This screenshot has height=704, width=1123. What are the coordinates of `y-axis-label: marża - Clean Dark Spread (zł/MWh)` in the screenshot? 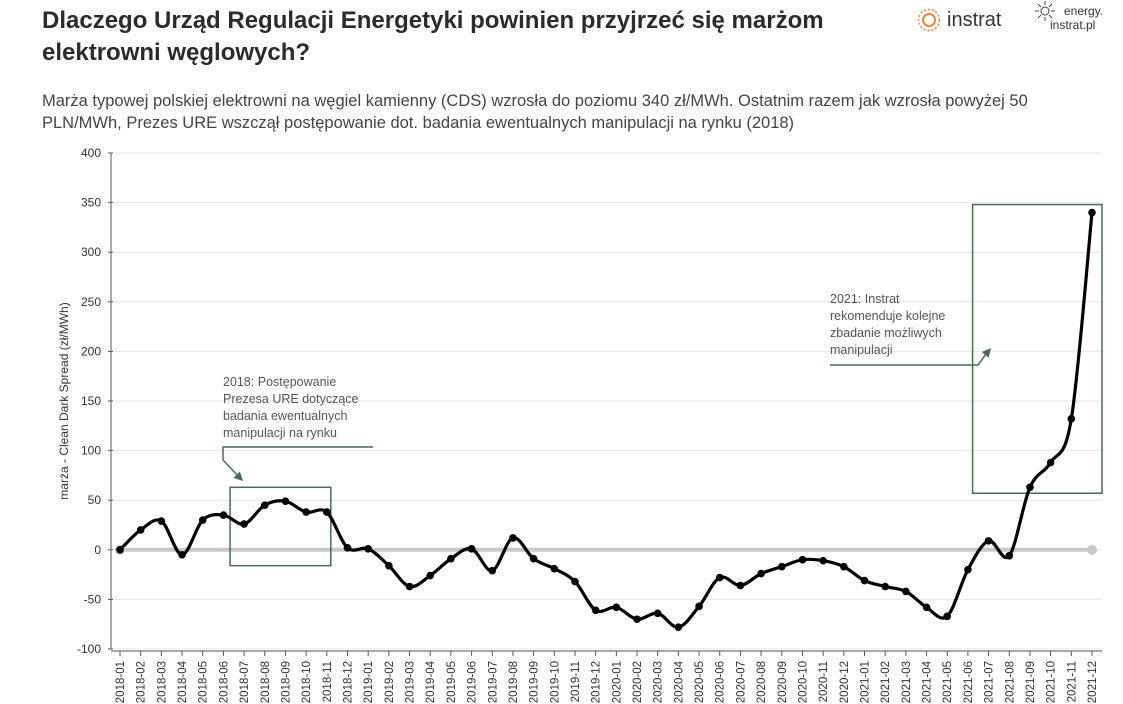 It's located at (64, 400).